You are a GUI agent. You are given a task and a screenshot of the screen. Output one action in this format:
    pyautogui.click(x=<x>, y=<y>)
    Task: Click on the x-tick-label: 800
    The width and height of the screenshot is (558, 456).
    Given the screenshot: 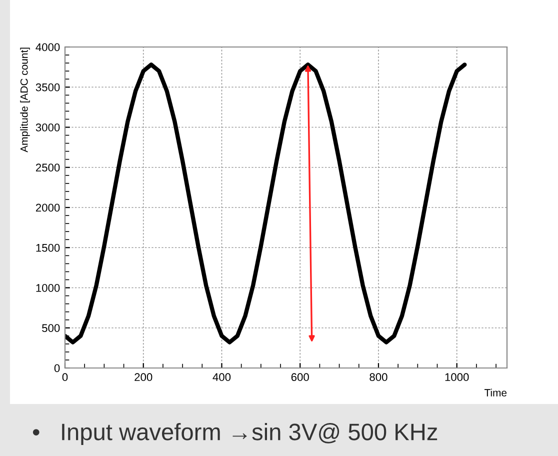 What is the action you would take?
    pyautogui.click(x=379, y=377)
    